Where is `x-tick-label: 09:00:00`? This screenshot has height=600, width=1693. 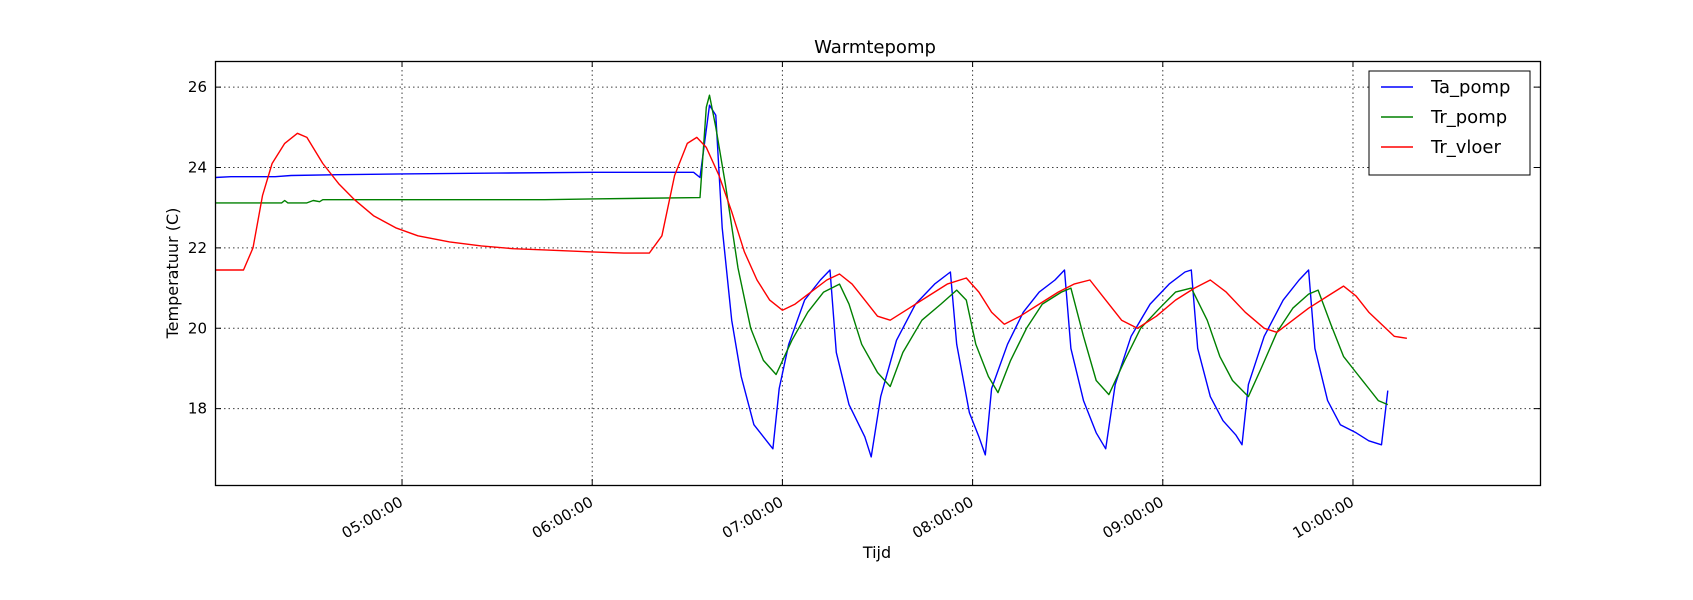
x-tick-label: 09:00:00 is located at coordinates (1132, 517).